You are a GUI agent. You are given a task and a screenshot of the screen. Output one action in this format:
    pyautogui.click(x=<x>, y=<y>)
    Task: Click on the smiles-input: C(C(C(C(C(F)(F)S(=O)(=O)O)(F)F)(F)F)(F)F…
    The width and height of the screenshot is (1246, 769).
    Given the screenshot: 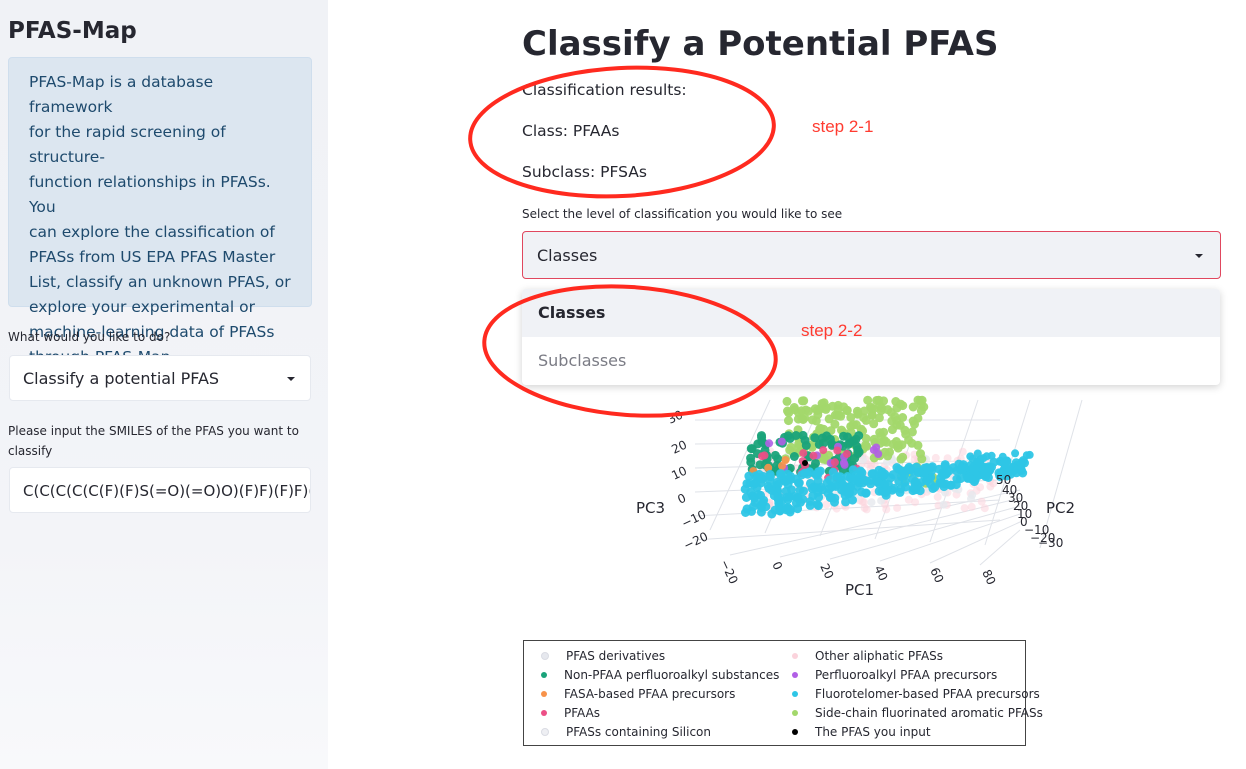 What is the action you would take?
    pyautogui.click(x=160, y=490)
    